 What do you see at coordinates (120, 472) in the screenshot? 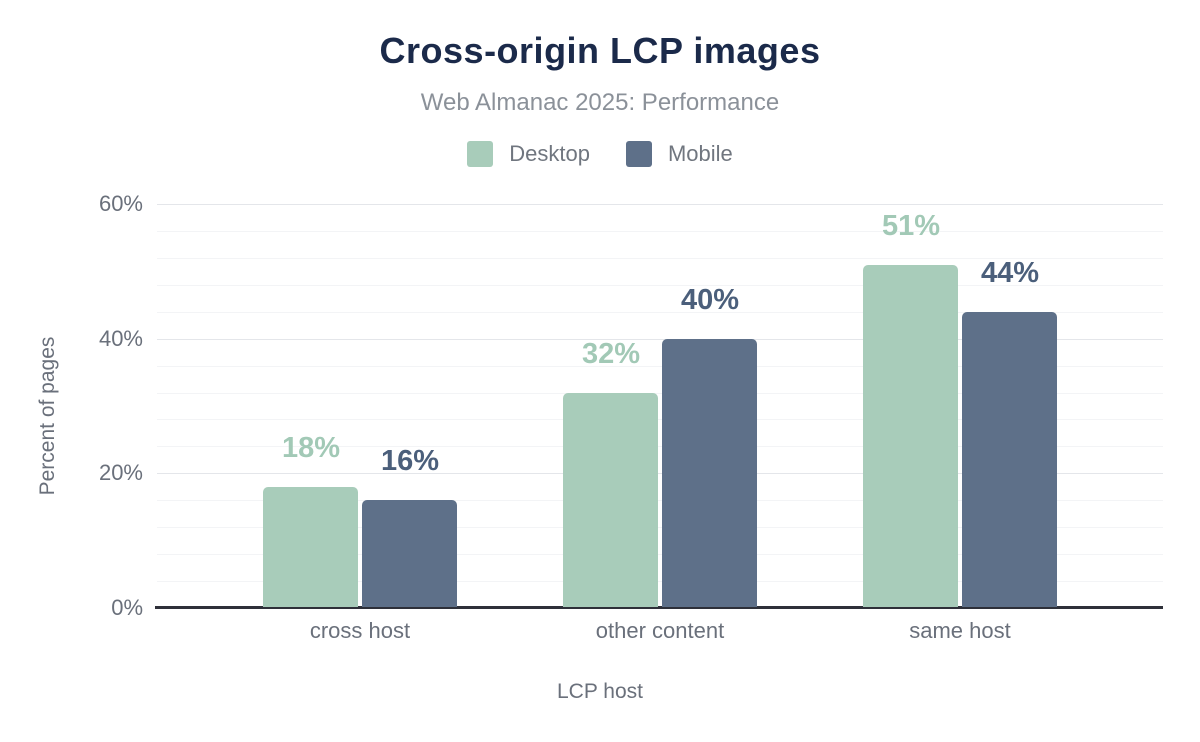
I see `y-tick-label-20: 20%` at bounding box center [120, 472].